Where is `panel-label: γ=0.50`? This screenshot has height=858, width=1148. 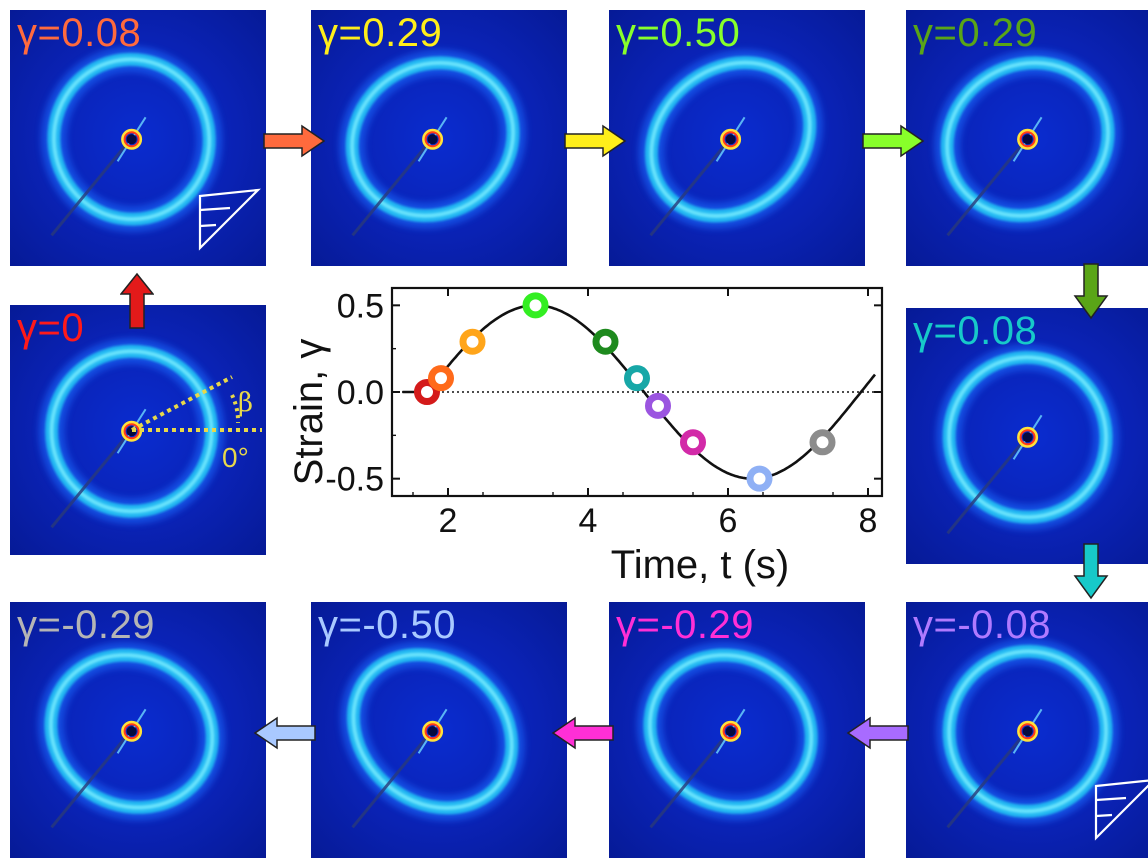 panel-label: γ=0.50 is located at coordinates (678, 33).